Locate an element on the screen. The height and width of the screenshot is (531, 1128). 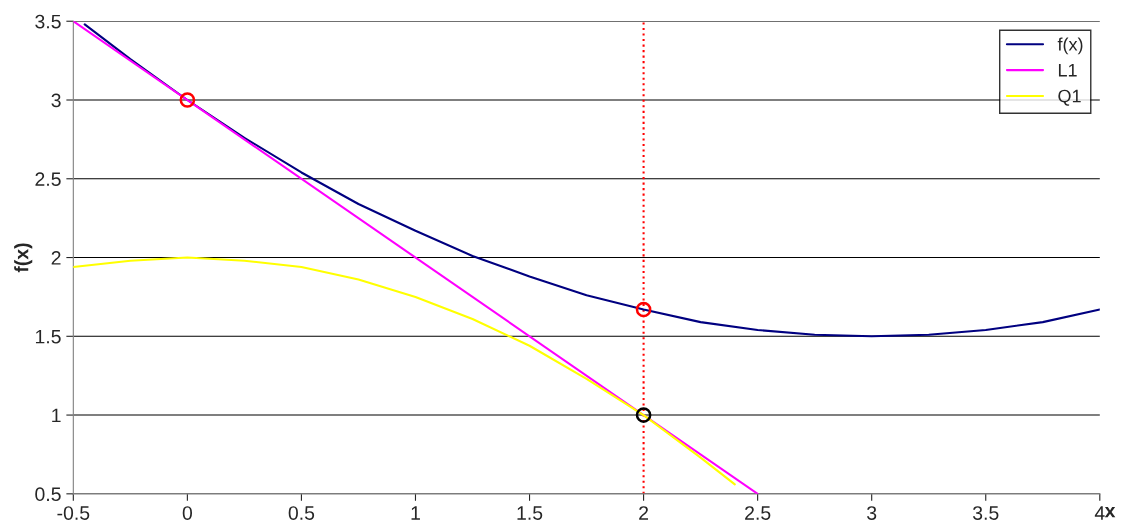
x-tick-label: 3 is located at coordinates (872, 513).